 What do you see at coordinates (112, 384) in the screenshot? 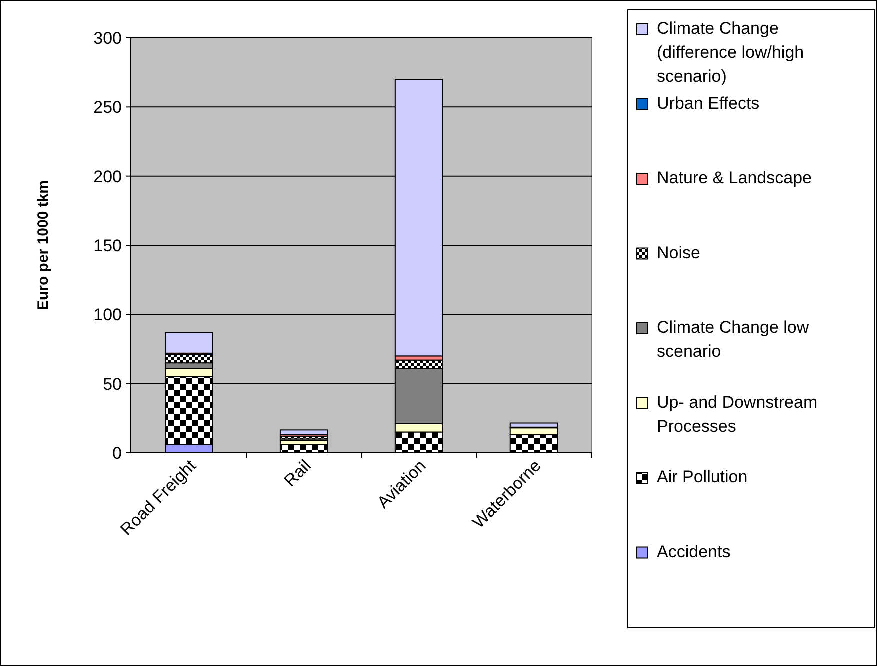
I see `y-tick-label: 50` at bounding box center [112, 384].